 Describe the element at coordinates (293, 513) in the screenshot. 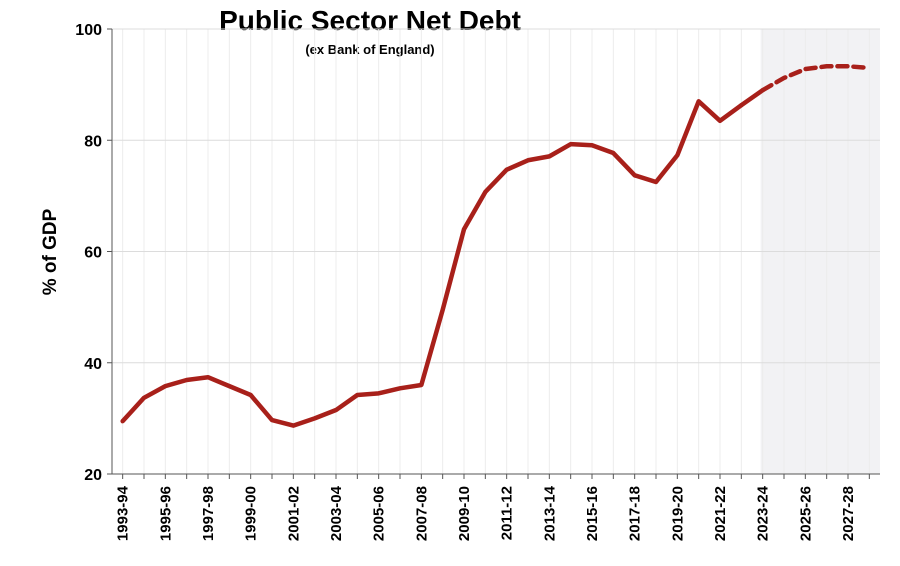

I see `x-tick-label: 2001-02` at that location.